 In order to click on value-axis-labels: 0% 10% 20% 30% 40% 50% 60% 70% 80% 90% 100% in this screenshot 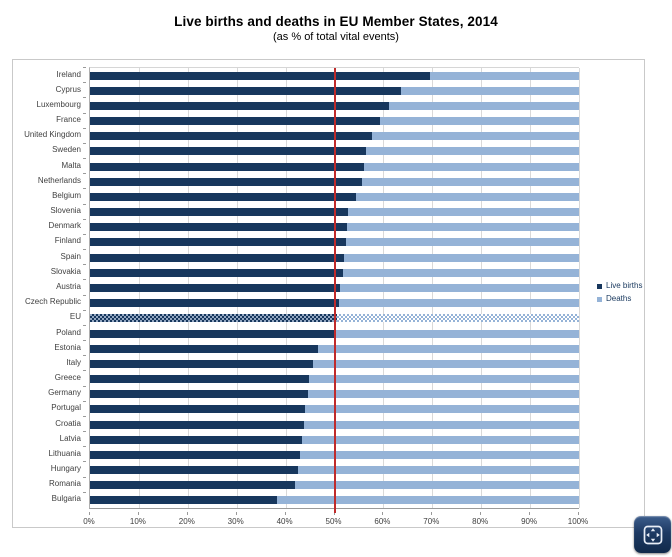, I will do `click(335, 519)`.